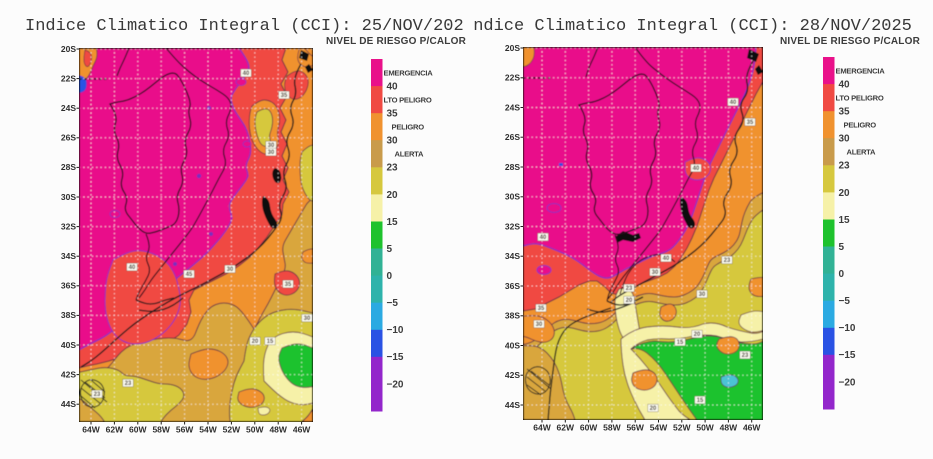  What do you see at coordinates (189, 275) in the screenshot?
I see `svg-text: 45` at bounding box center [189, 275].